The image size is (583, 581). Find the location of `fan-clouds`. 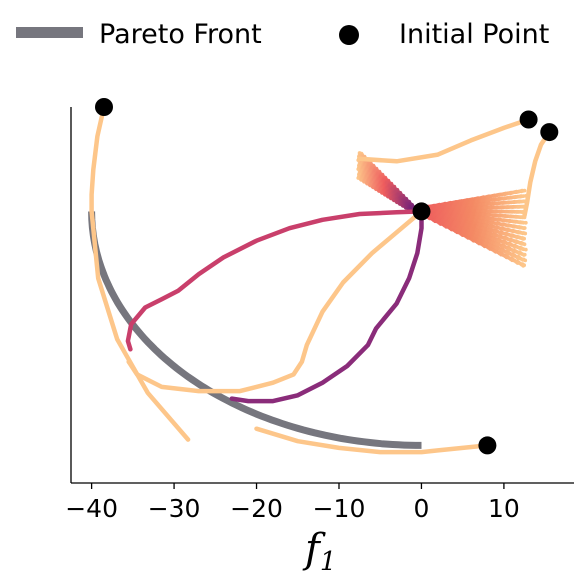

fan-clouds is located at coordinates (442, 209).